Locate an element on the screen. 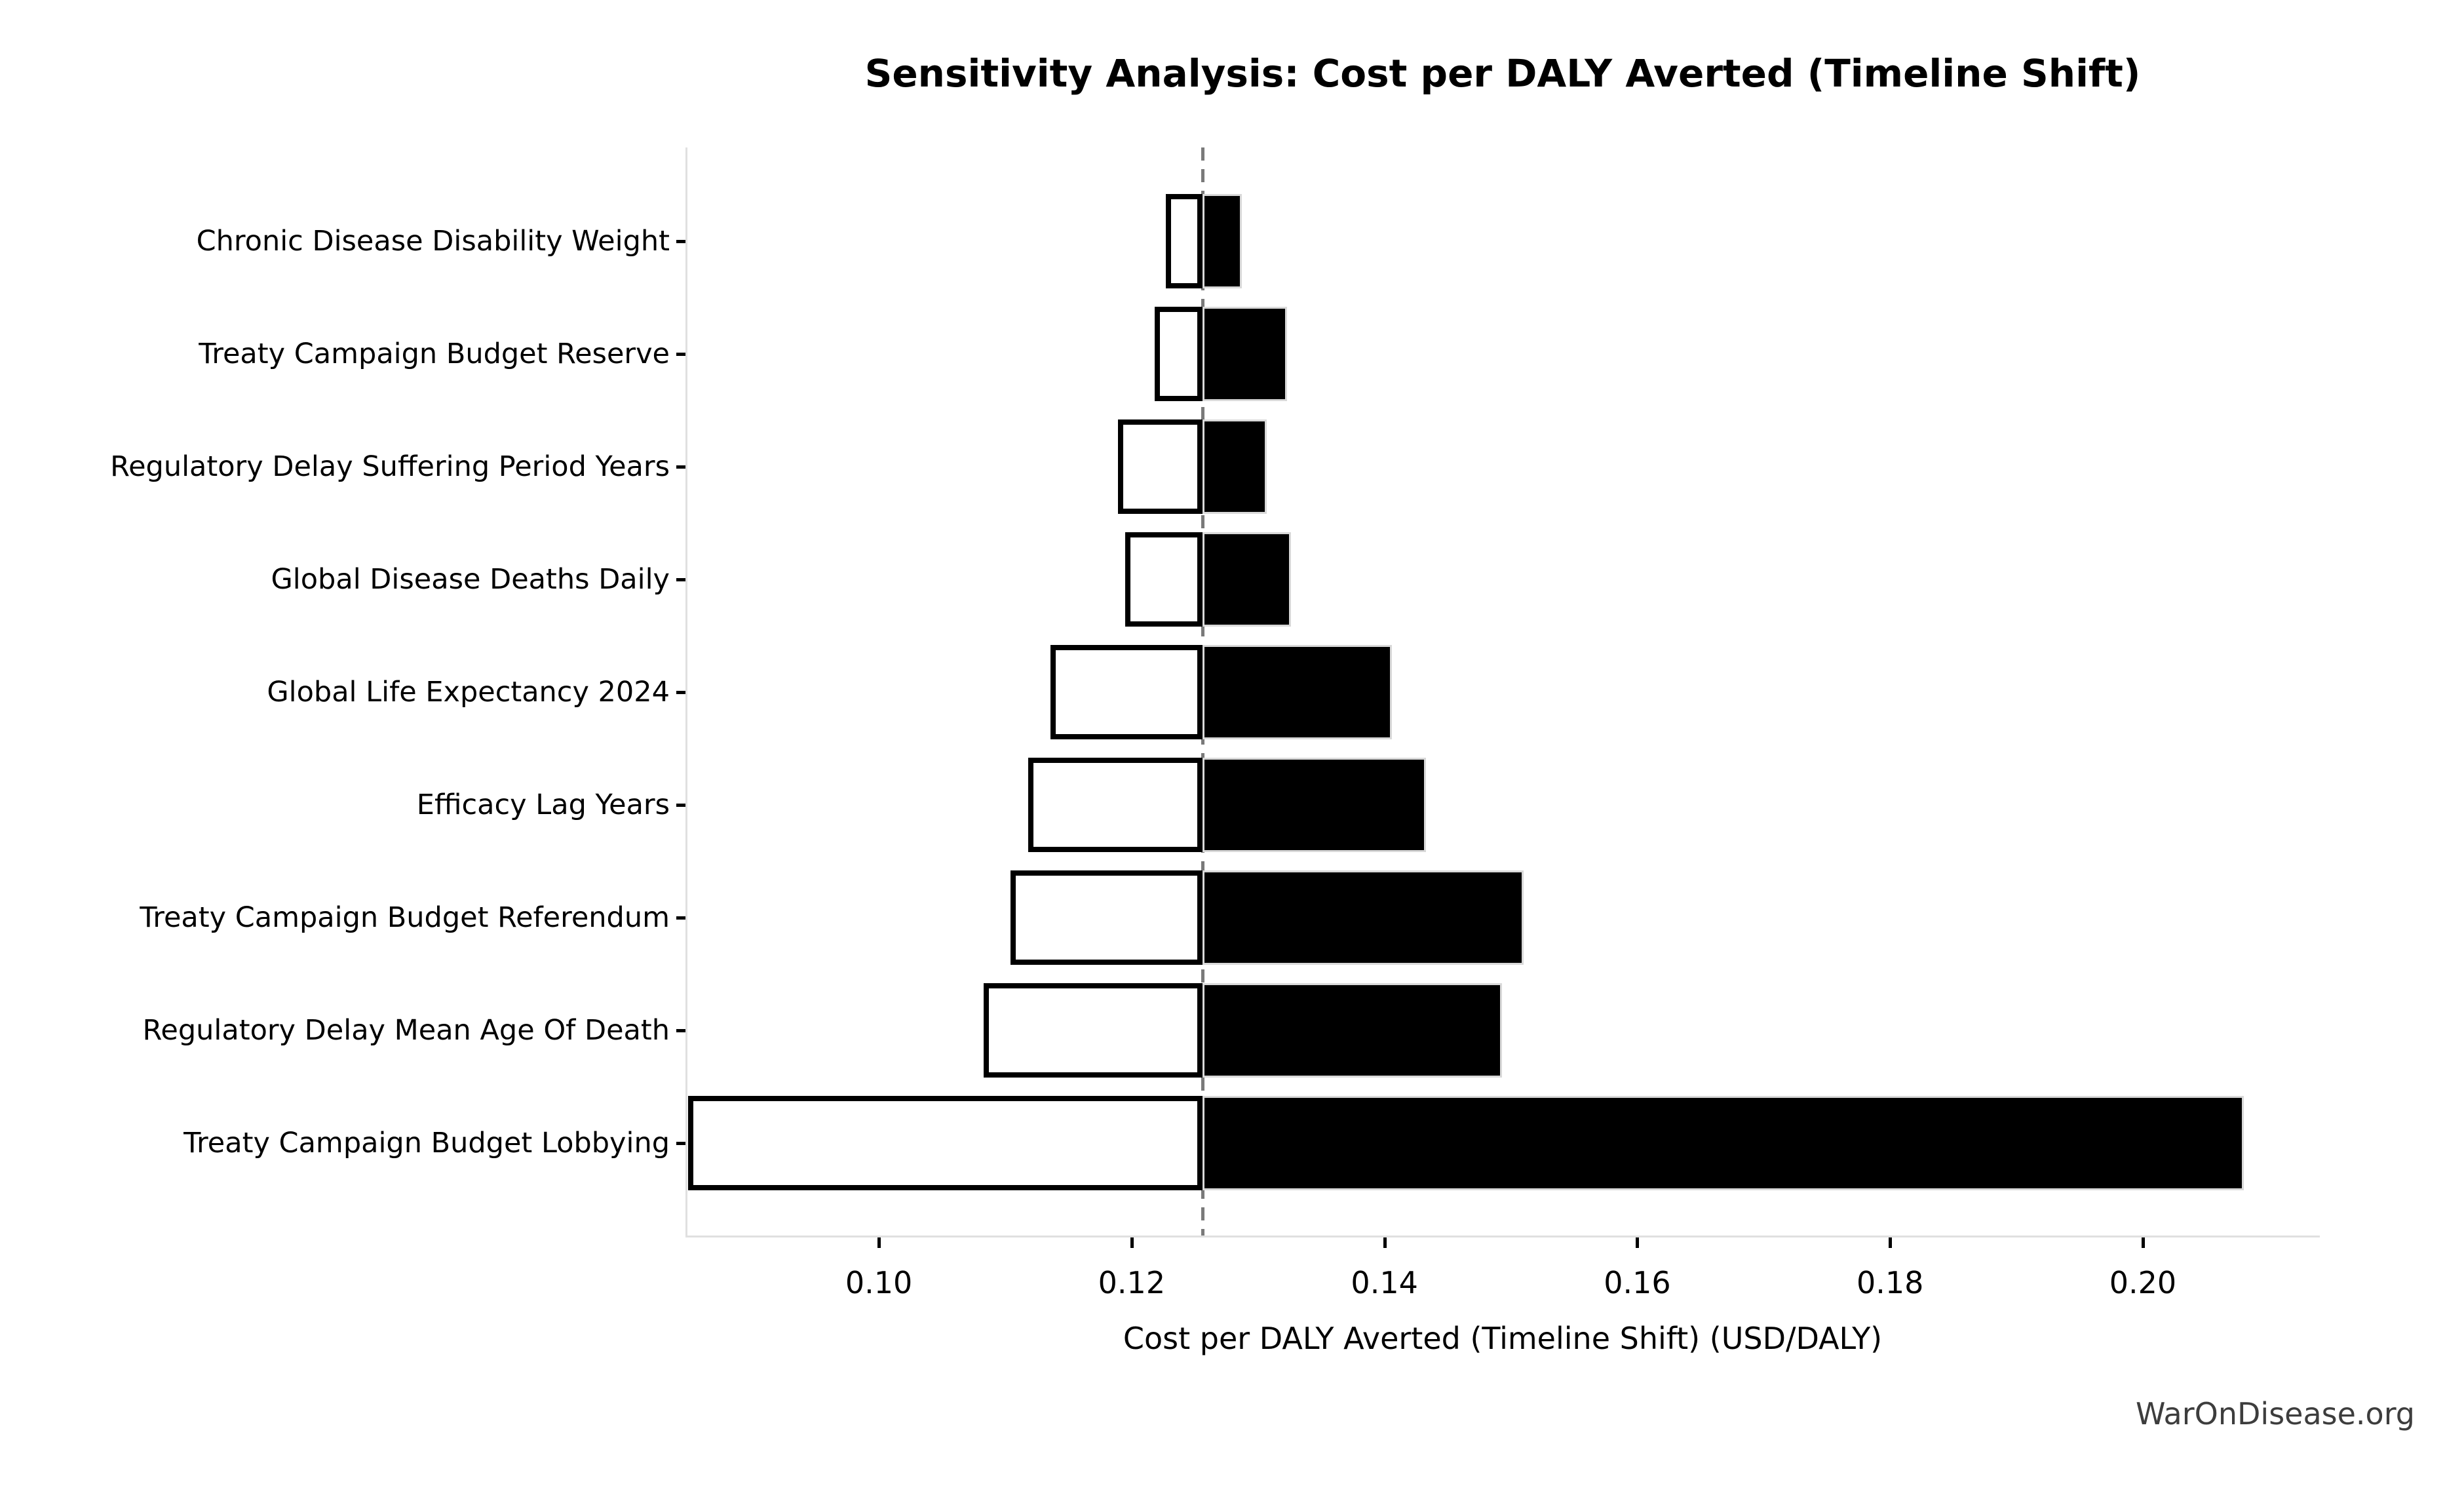 The width and height of the screenshot is (2464, 1499). x-tick-label: 0.16 is located at coordinates (1637, 1282).